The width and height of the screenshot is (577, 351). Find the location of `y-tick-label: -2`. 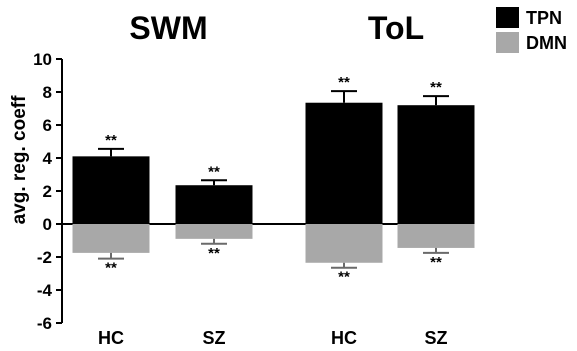

y-tick-label: -2 is located at coordinates (44, 257).